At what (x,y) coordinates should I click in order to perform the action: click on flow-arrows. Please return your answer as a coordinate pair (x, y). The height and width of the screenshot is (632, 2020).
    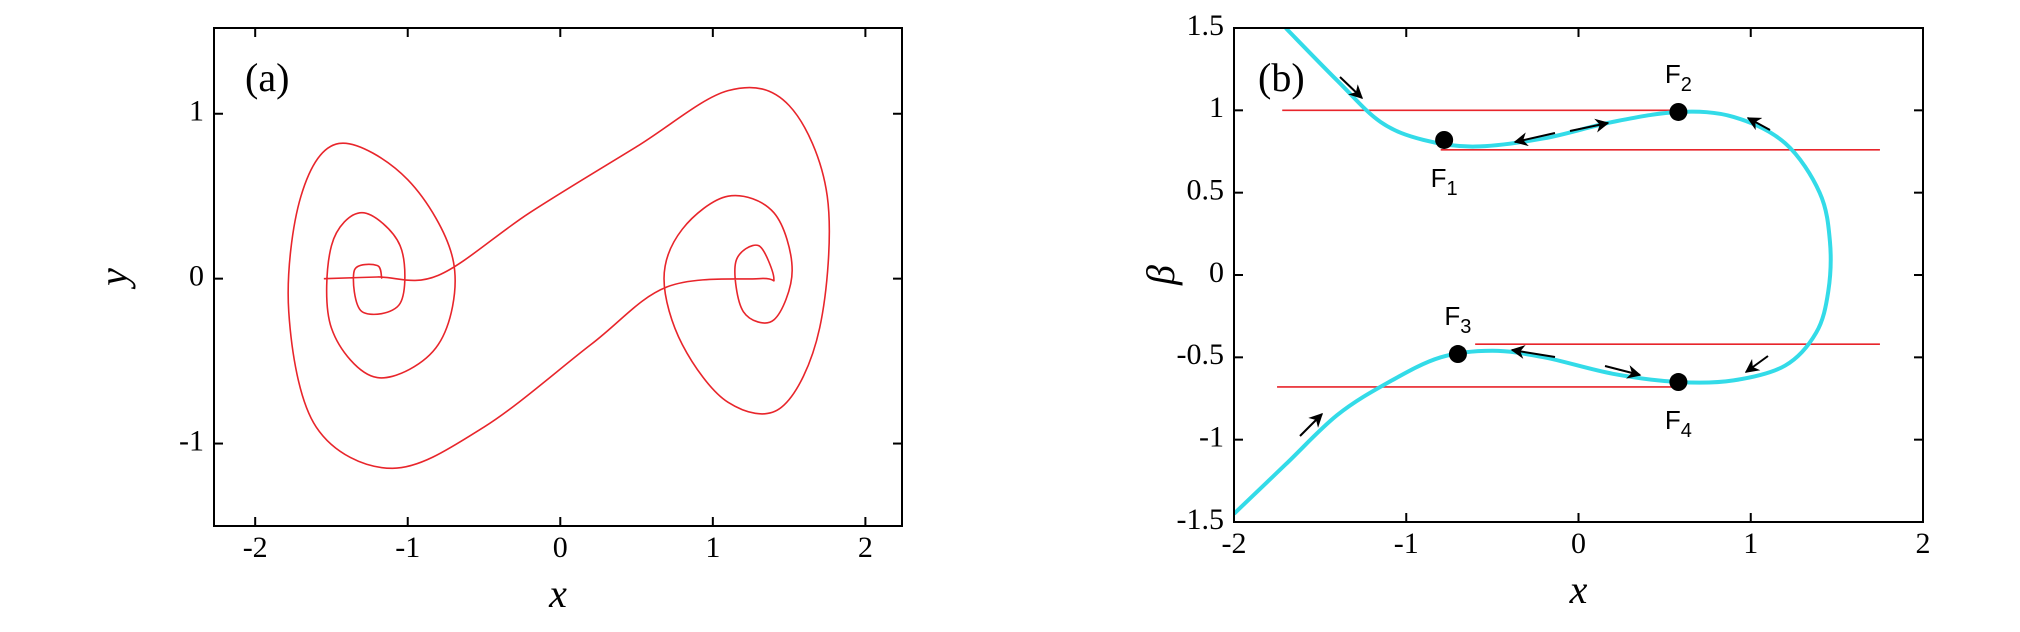
    Looking at the image, I should click on (1535, 256).